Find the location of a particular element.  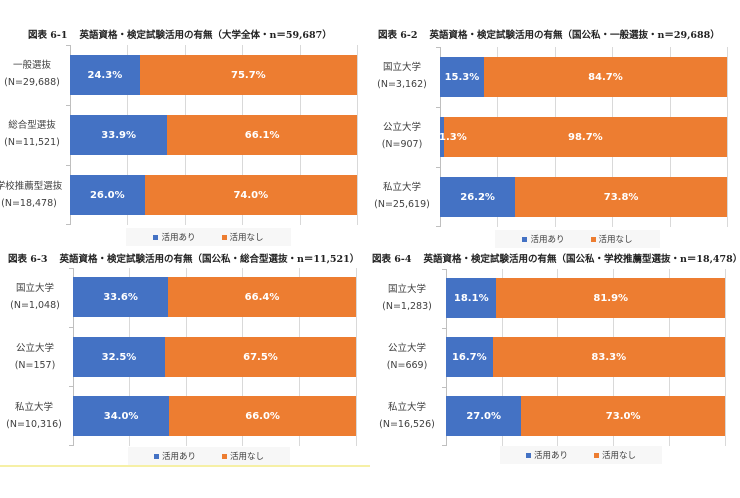

category-label: 公立大学 (N=669) is located at coordinates (407, 357).